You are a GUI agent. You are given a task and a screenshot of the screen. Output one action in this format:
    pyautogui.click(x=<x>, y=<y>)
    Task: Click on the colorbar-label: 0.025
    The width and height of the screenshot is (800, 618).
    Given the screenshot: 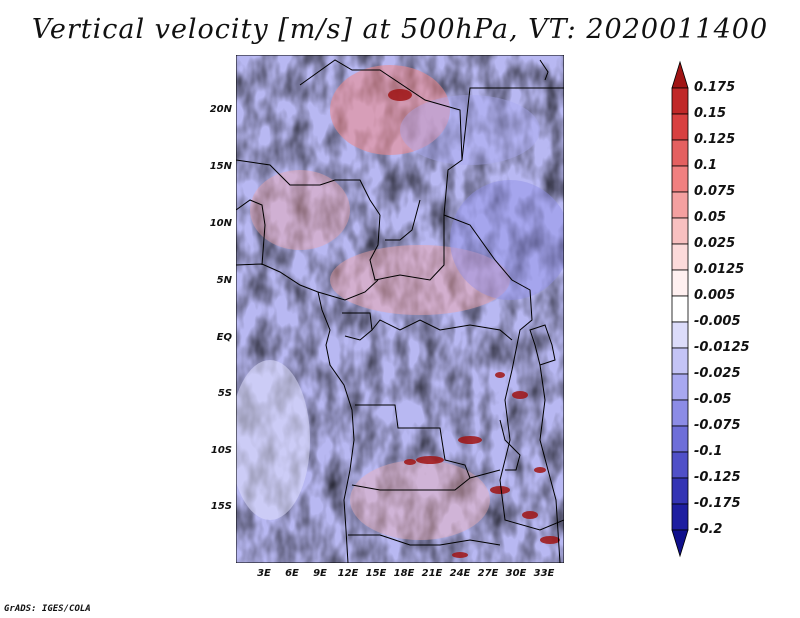 What is the action you would take?
    pyautogui.click(x=715, y=243)
    